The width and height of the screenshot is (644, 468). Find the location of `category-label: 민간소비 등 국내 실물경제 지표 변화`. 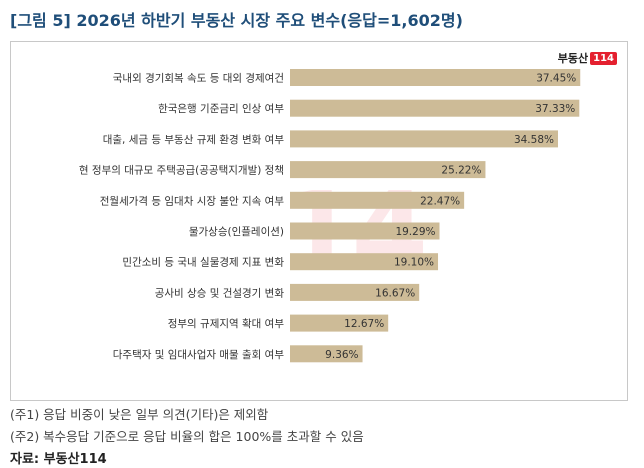

category-label: 민간소비 등 국내 실물경제 지표 변화 is located at coordinates (203, 262).